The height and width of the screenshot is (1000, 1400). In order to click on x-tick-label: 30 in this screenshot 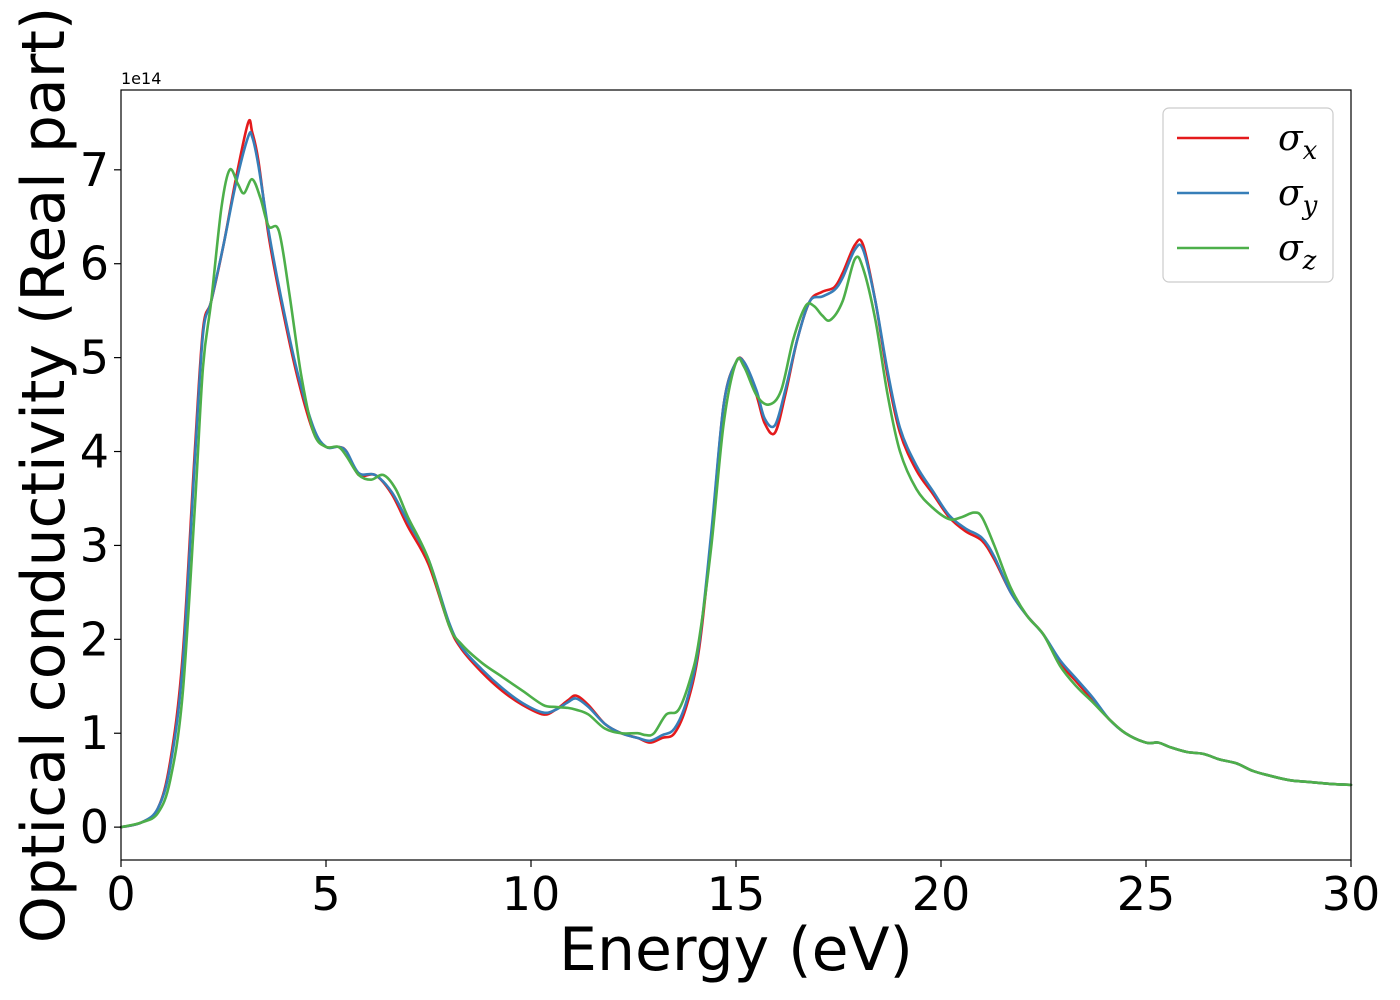, I will do `click(1351, 894)`.